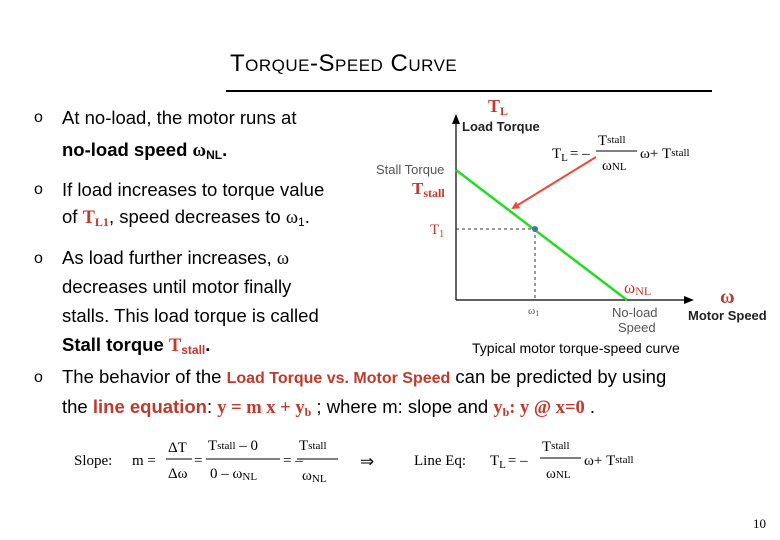  What do you see at coordinates (576, 348) in the screenshot?
I see `chart-caption: Typical motor torque-speed curve` at bounding box center [576, 348].